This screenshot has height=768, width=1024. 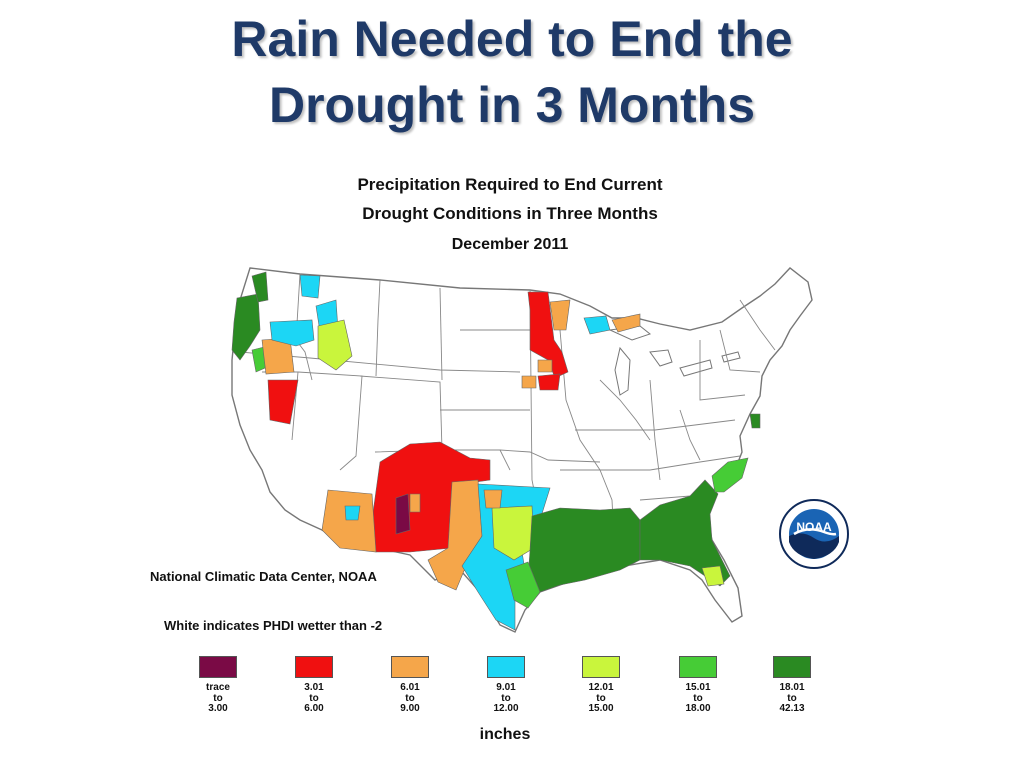 What do you see at coordinates (273, 625) in the screenshot?
I see `map-note: White indicates PHDI wetter than -2` at bounding box center [273, 625].